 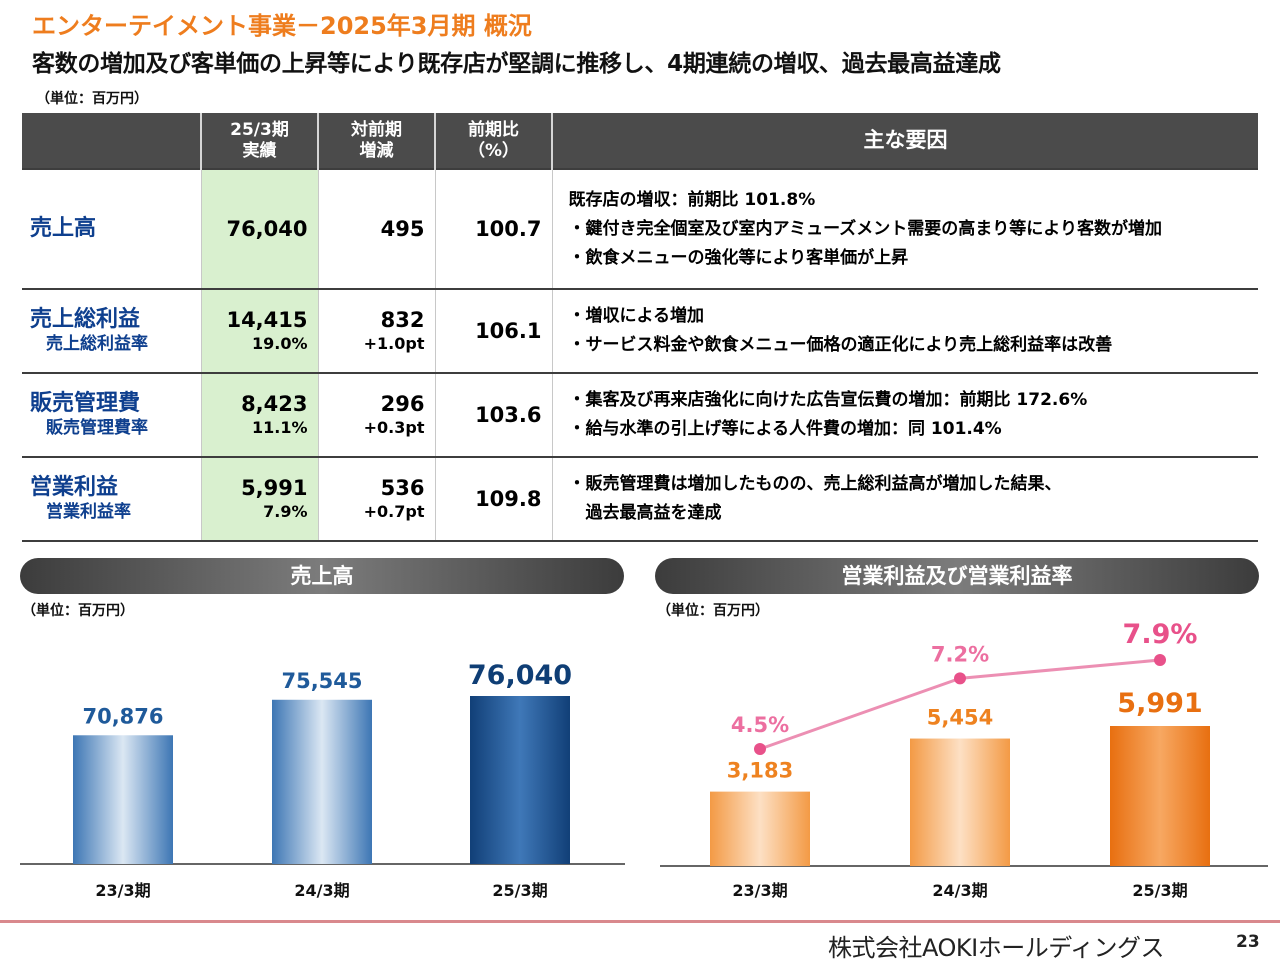 I want to click on actual-value: 5,991, so click(x=274, y=488).